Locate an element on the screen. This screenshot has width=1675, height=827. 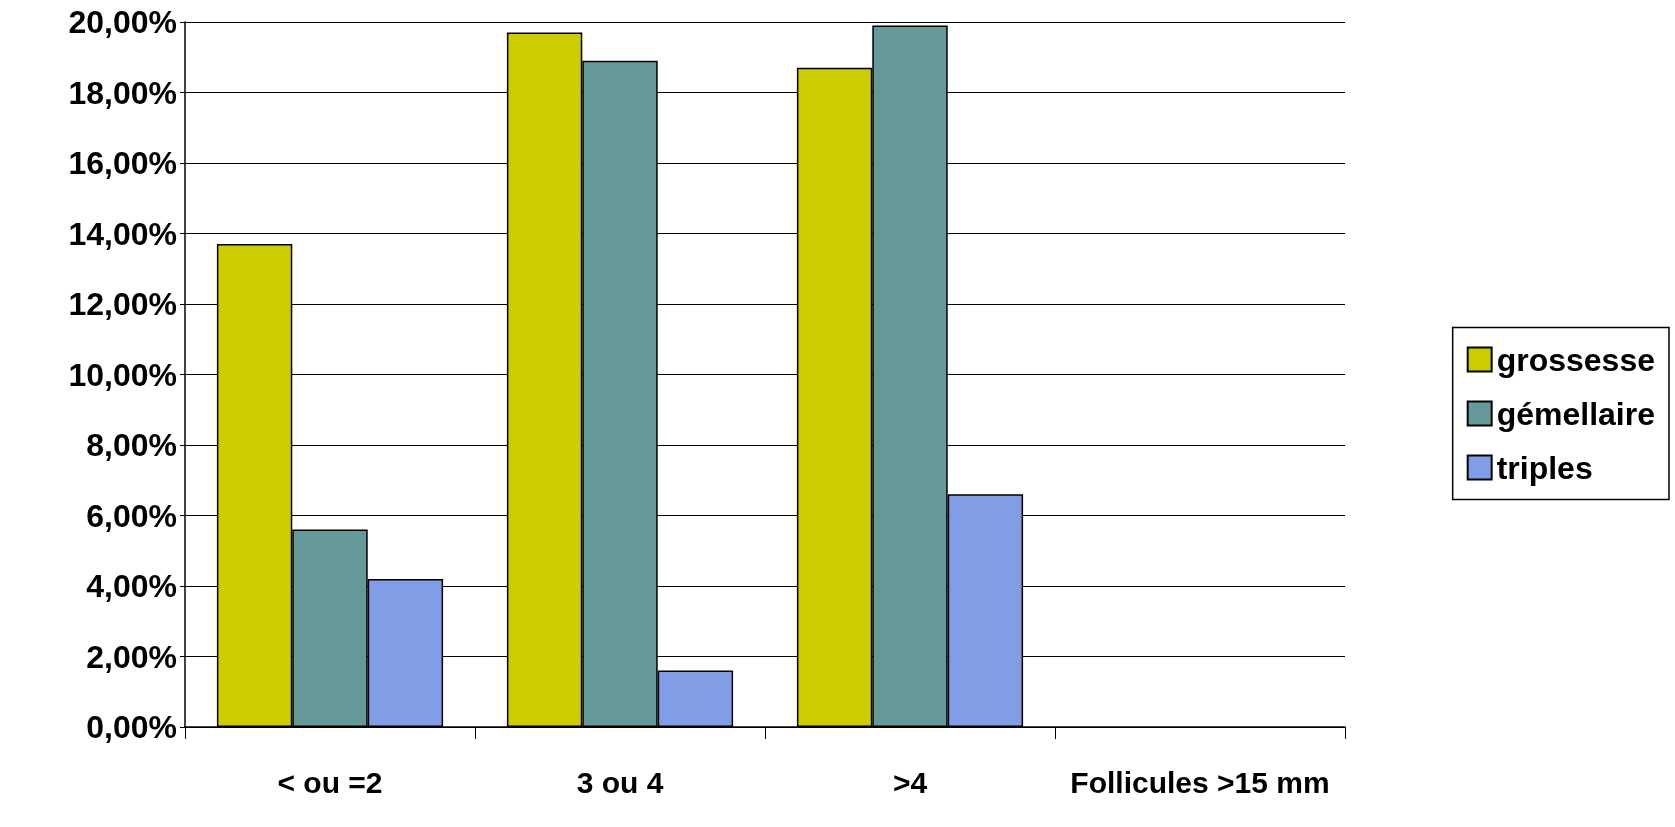
x-tick-label: >4 is located at coordinates (910, 782).